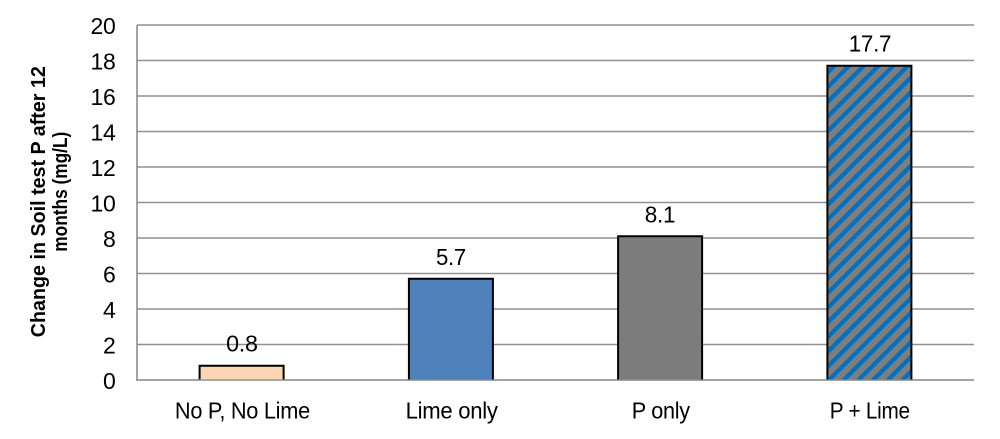 Image resolution: width=1000 pixels, height=439 pixels. I want to click on svg-text: 17.7, so click(870, 44).